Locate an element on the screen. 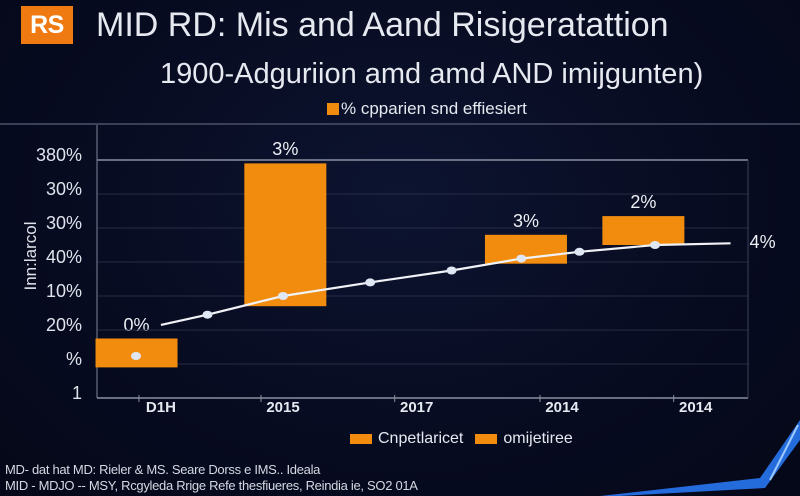 Image resolution: width=800 pixels, height=496 pixels. legend-swatch is located at coordinates (333, 109).